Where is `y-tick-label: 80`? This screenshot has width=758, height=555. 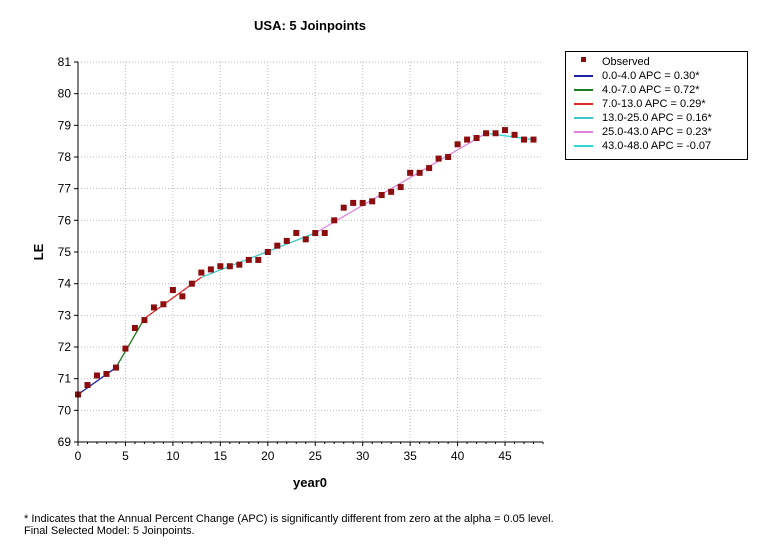 y-tick-label: 80 is located at coordinates (65, 94).